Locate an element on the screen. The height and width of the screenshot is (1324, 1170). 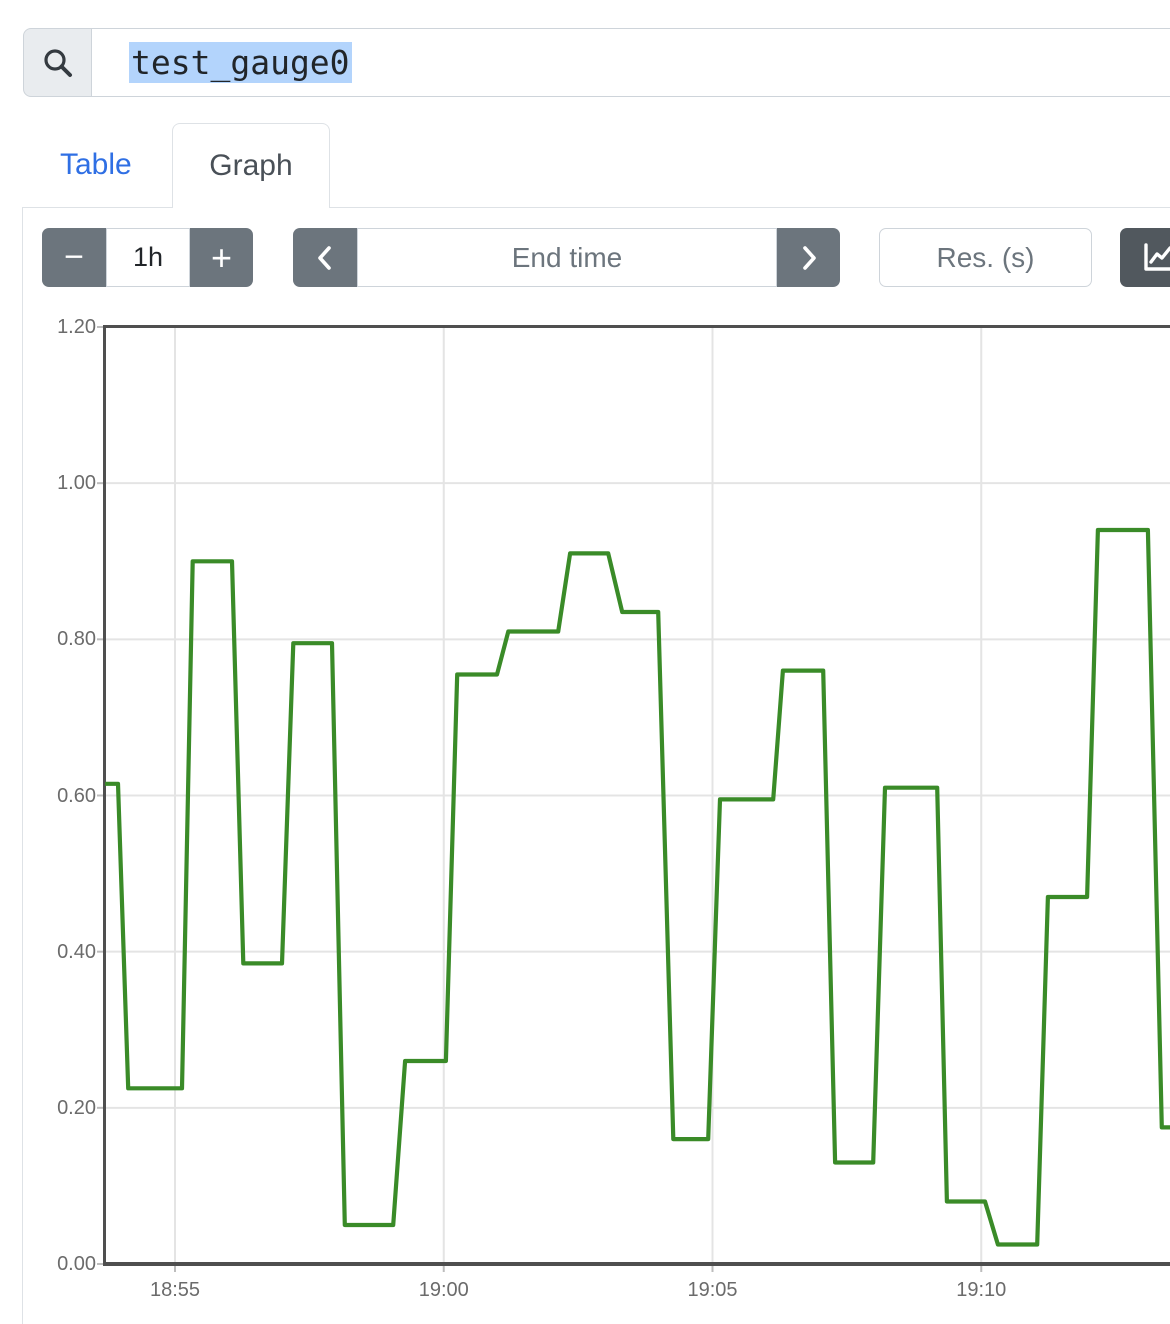
end-time-placeholder: End time is located at coordinates (567, 257).